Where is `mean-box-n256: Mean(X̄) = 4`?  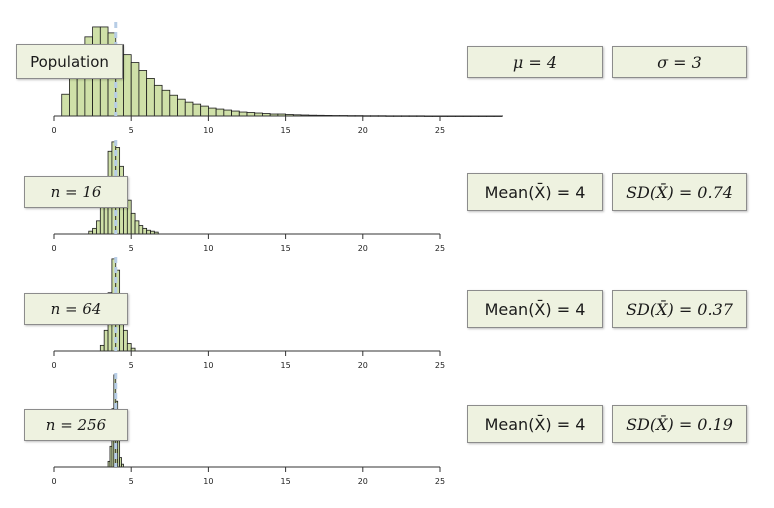 mean-box-n256: Mean(X̄) = 4 is located at coordinates (535, 424).